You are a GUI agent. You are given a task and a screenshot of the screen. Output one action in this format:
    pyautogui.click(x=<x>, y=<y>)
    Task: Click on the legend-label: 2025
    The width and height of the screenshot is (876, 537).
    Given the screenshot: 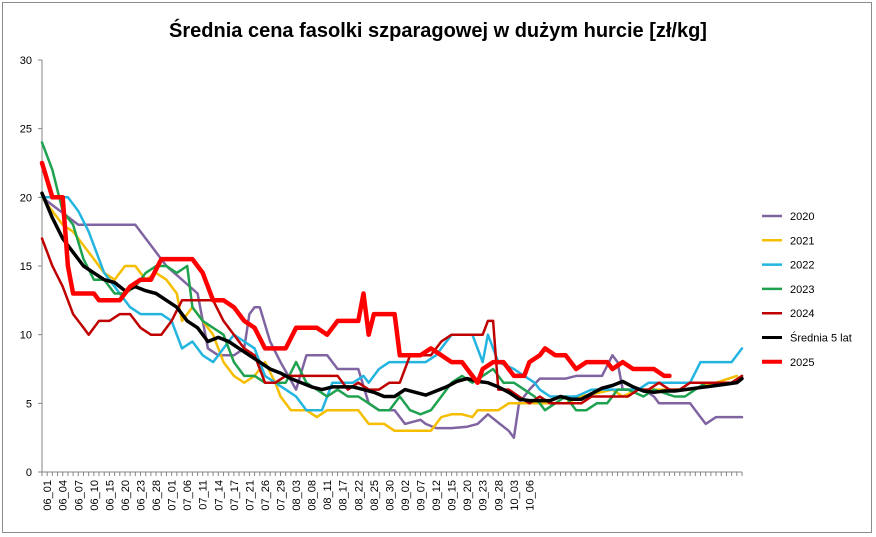 What is the action you would take?
    pyautogui.click(x=802, y=363)
    